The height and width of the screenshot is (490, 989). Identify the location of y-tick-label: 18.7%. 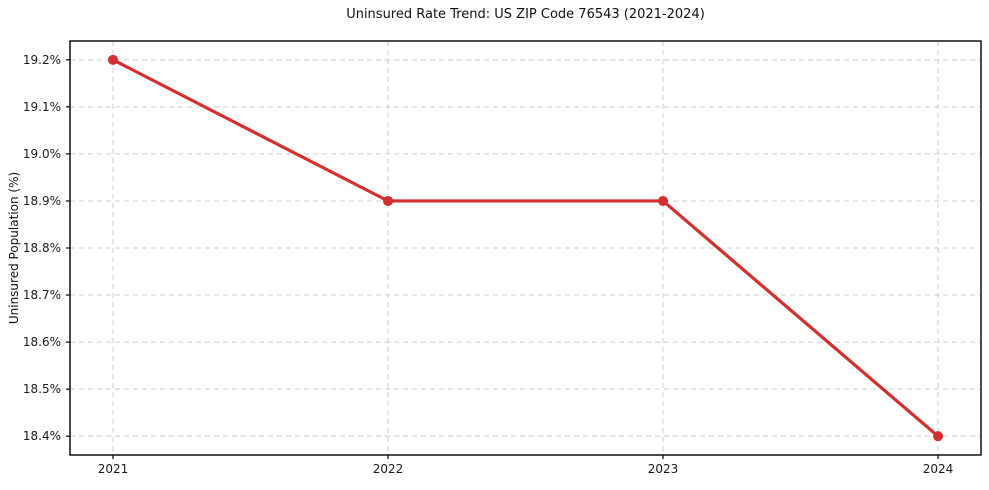
(42, 295).